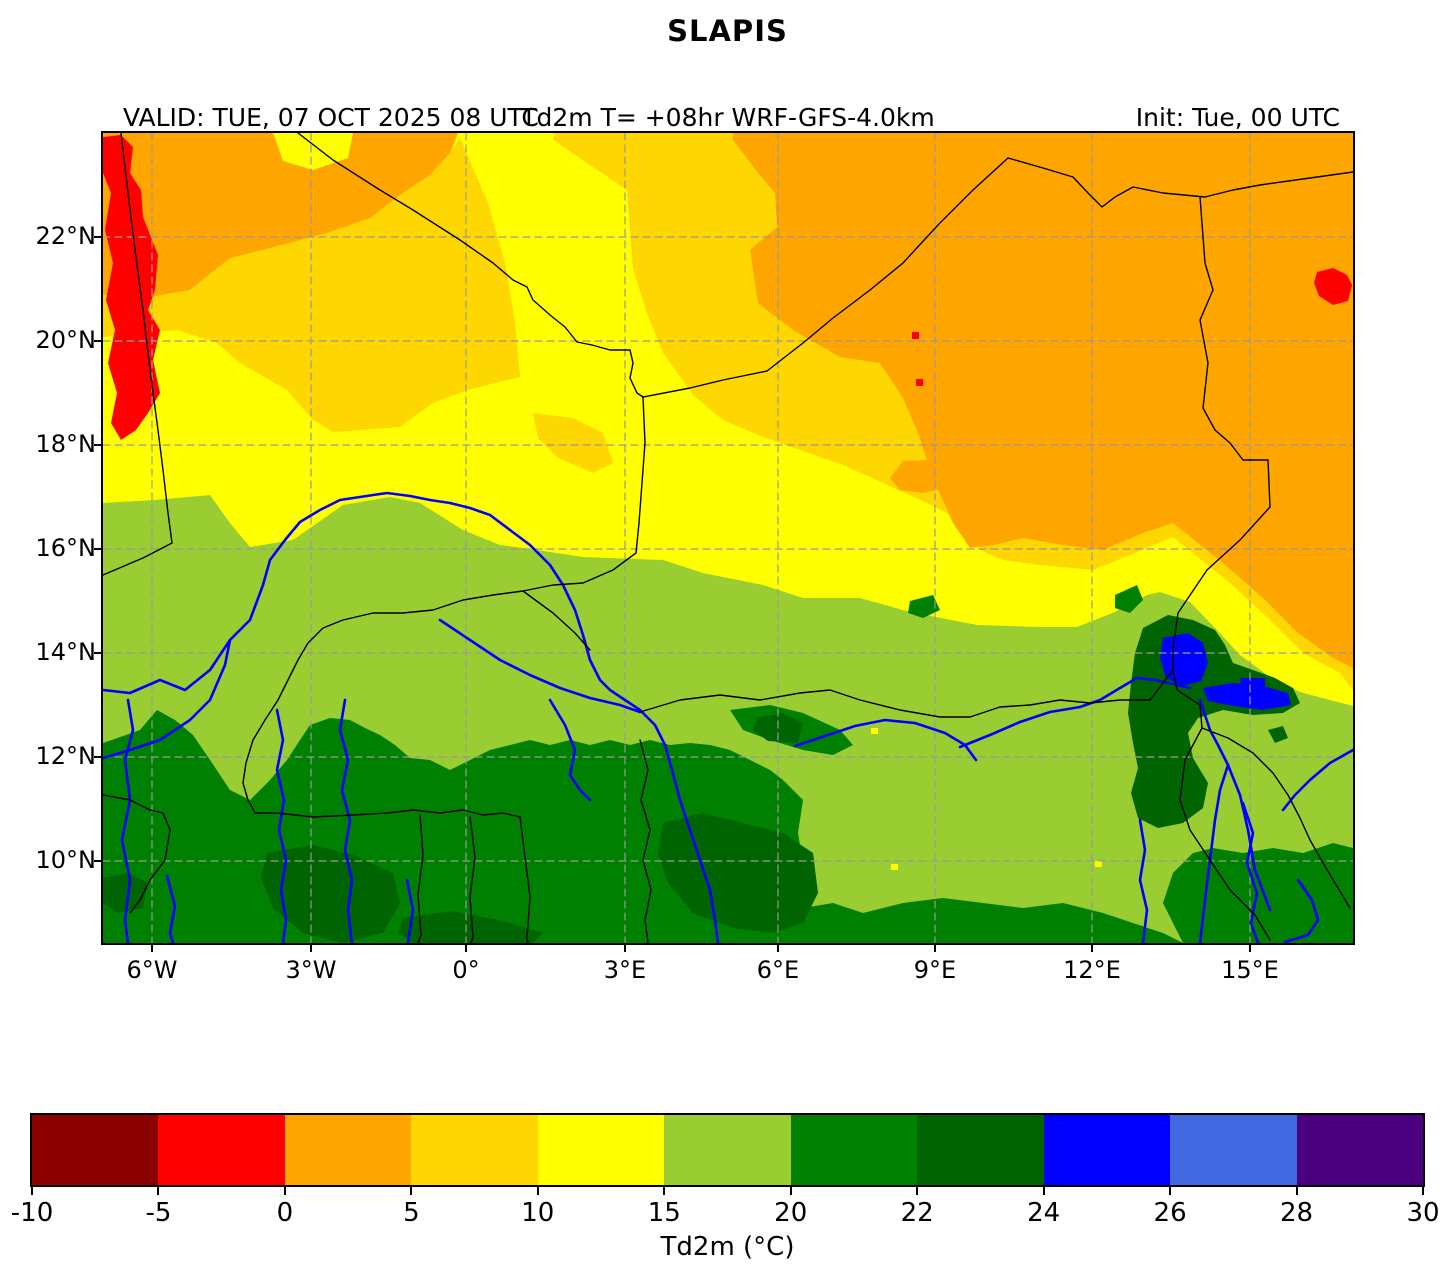 This screenshot has width=1455, height=1264. I want to click on border-mauritania-mali, so click(146, 338).